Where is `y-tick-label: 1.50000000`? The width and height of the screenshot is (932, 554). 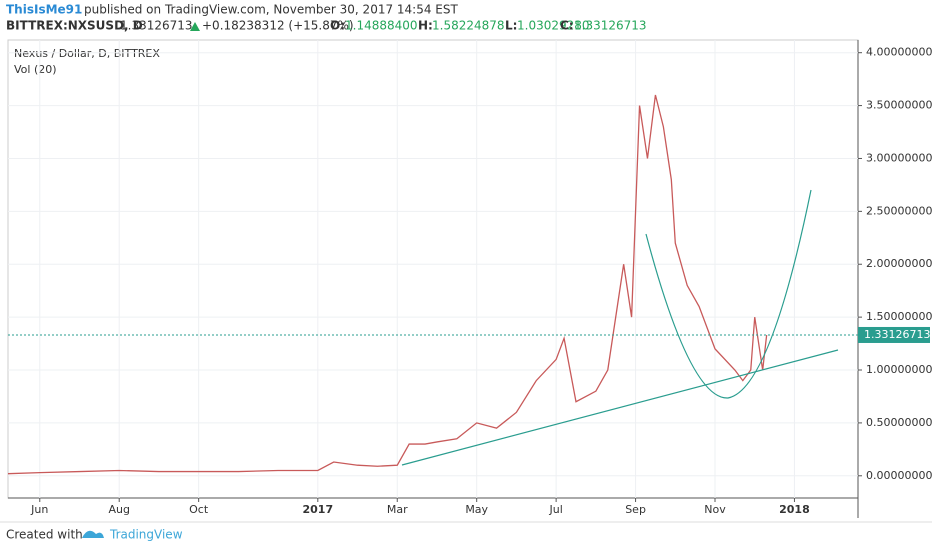 y-tick-label: 1.50000000 is located at coordinates (899, 316).